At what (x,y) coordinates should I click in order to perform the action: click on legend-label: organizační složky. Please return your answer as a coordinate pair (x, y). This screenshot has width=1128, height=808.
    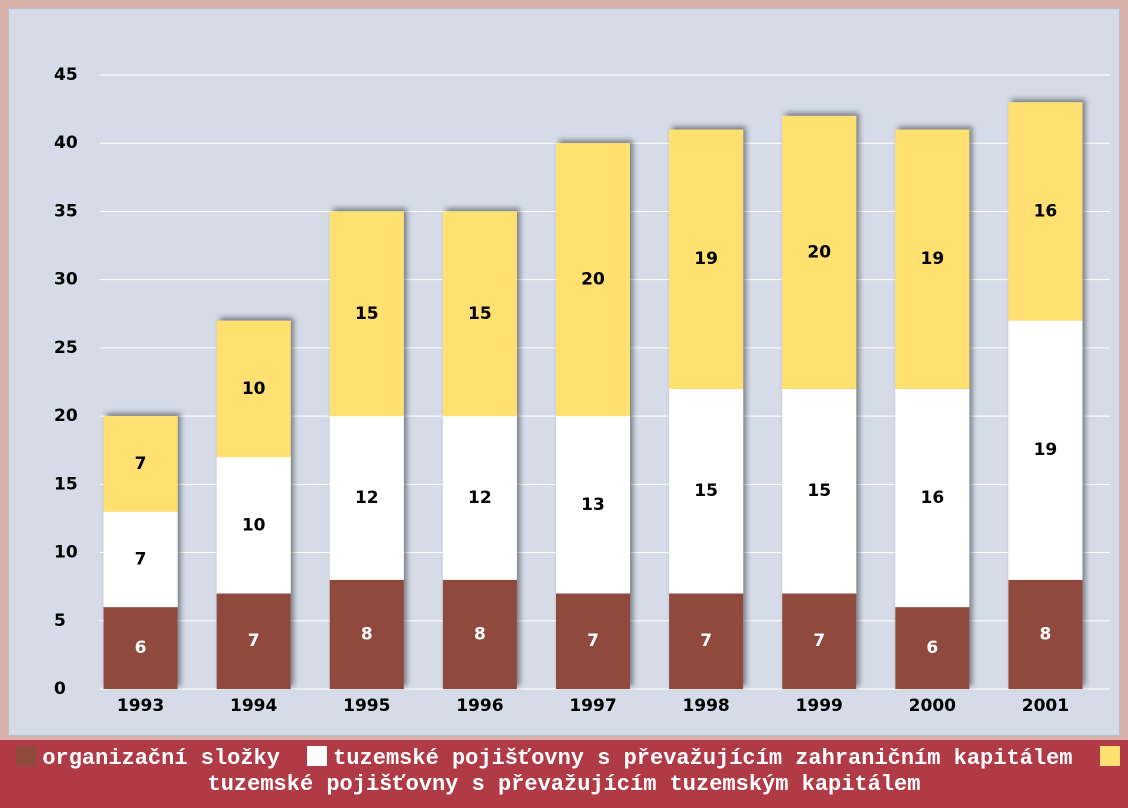
    Looking at the image, I should click on (161, 758).